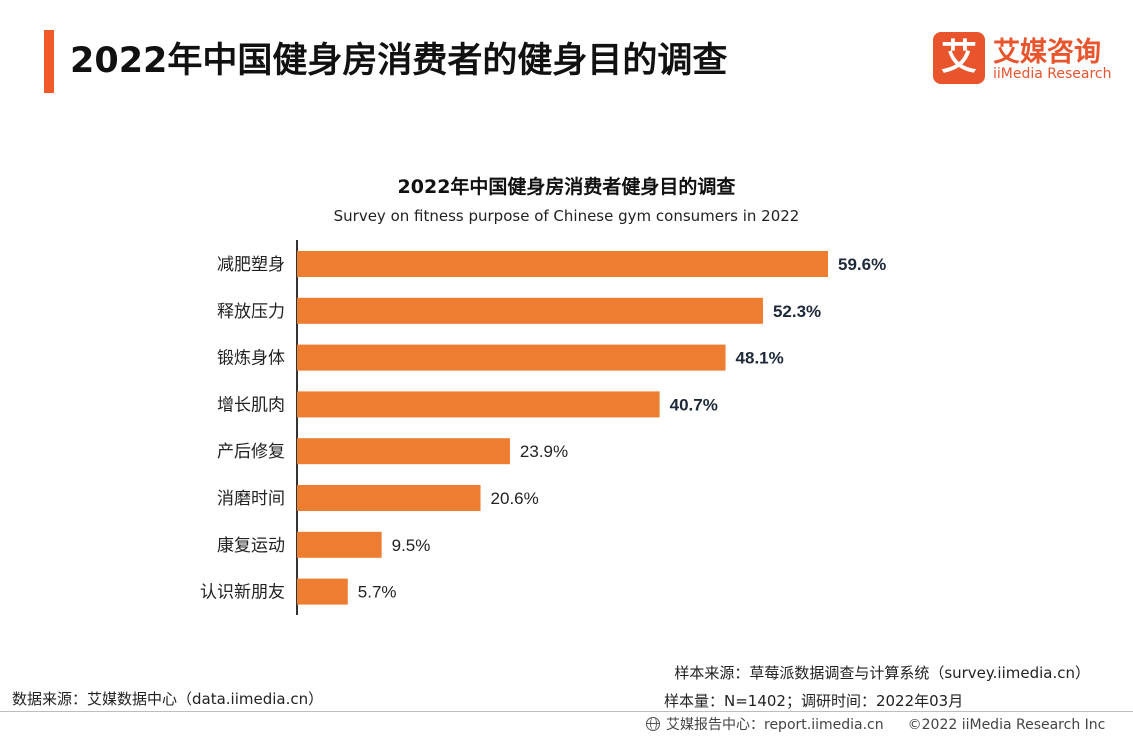  I want to click on value-label-1: 59.6%, so click(862, 264).